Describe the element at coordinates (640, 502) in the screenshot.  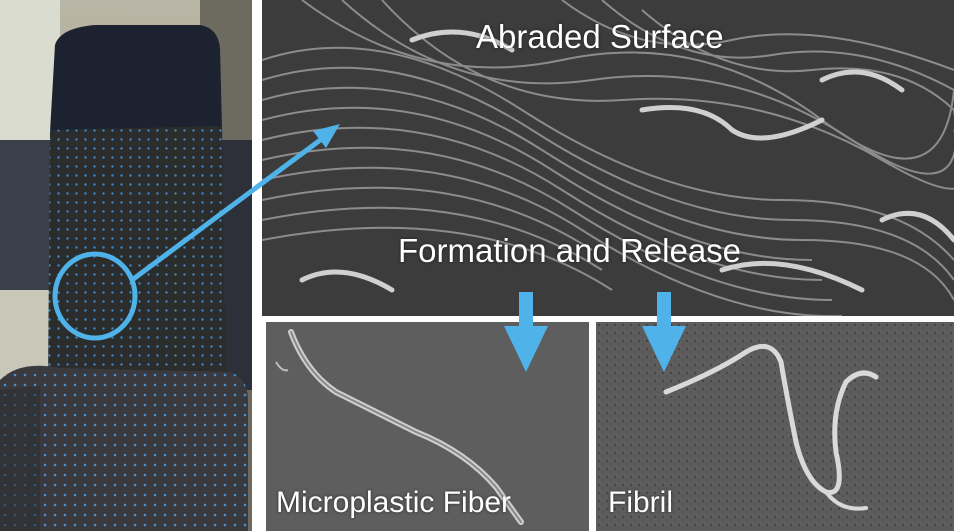
I see `fibril-label: Fibril` at that location.